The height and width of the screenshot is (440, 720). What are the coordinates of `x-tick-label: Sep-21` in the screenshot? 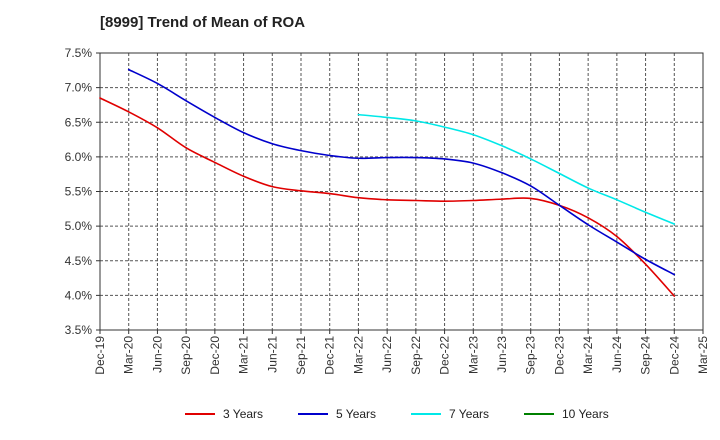 It's located at (301, 355).